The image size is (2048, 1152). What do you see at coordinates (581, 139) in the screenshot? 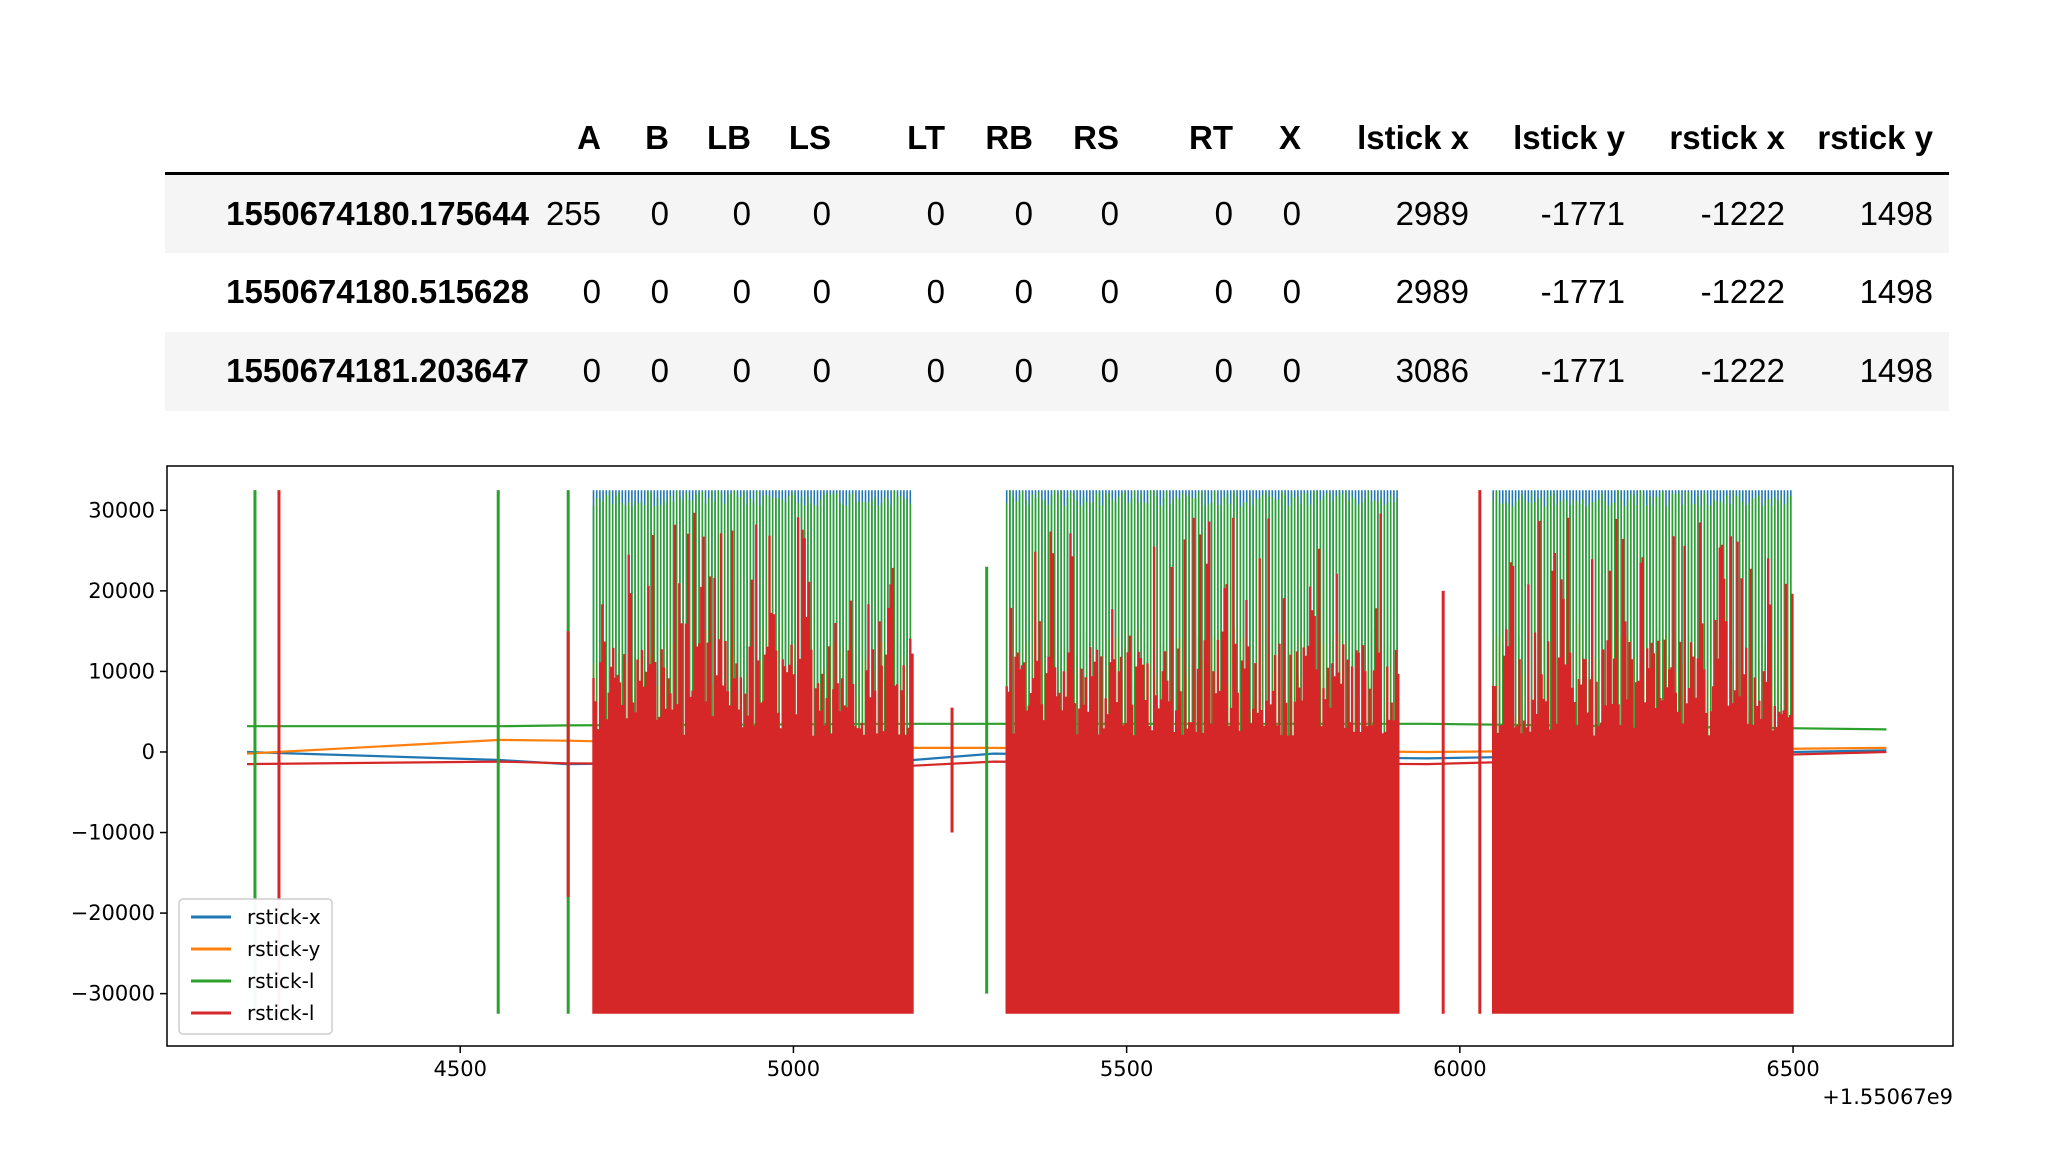
I see `column-header: A` at bounding box center [581, 139].